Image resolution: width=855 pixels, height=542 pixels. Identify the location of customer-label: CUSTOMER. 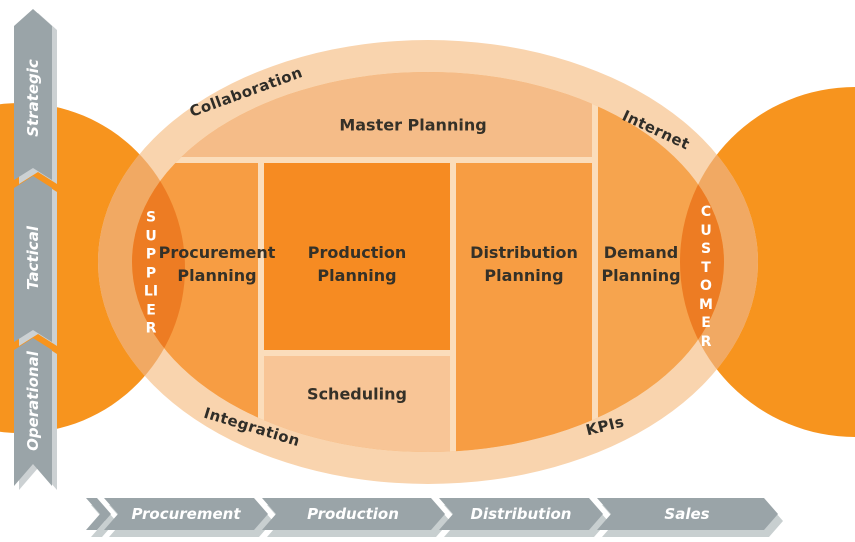
(706, 277).